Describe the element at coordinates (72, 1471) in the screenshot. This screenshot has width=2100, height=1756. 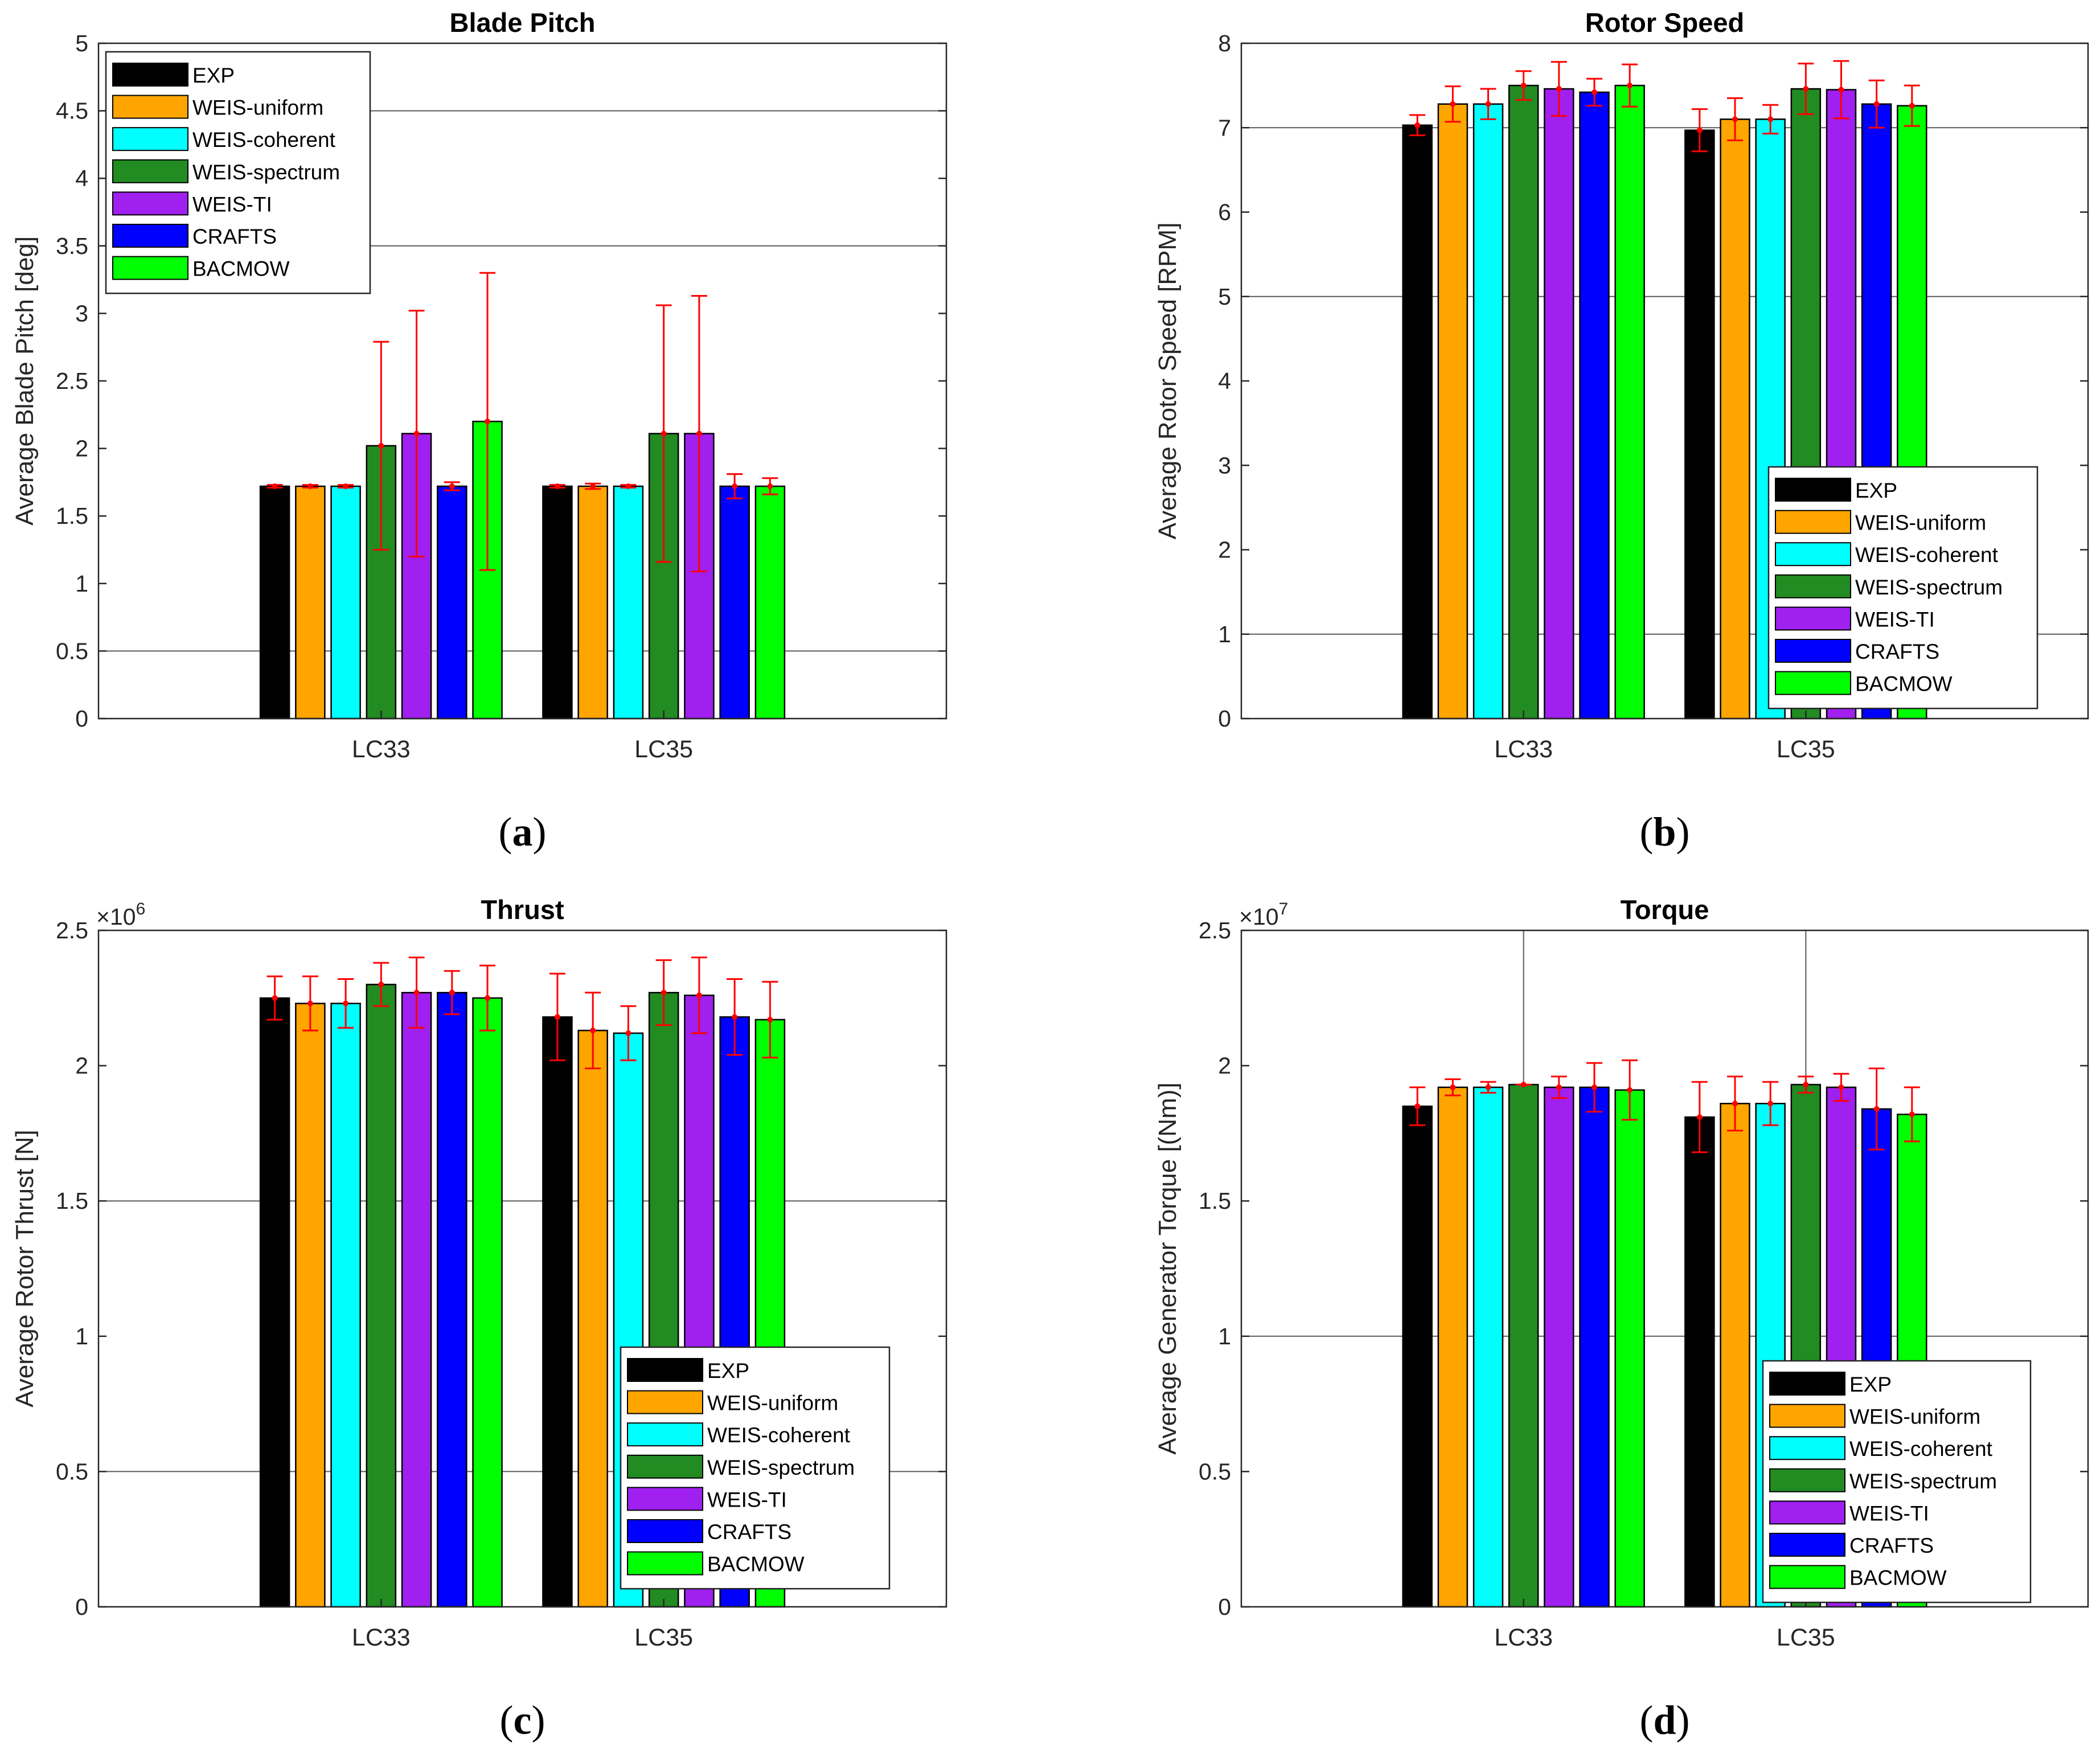
I see `y-tick-label: 0.5` at that location.